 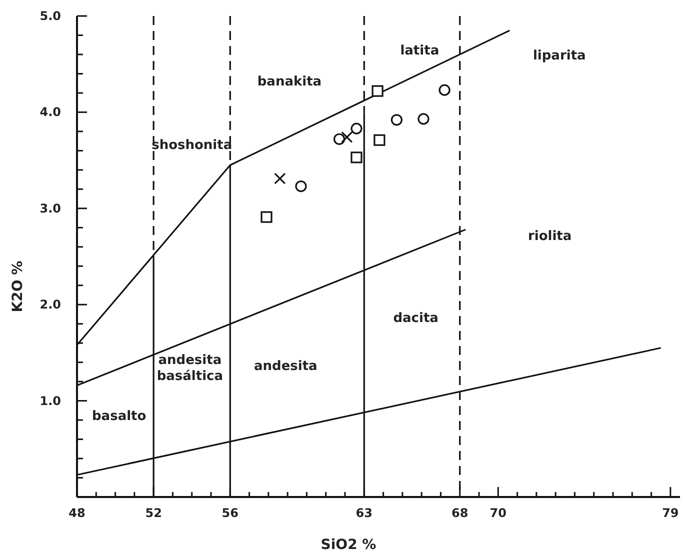 What do you see at coordinates (50, 208) in the screenshot?
I see `y-tick-label: 3.0` at bounding box center [50, 208].